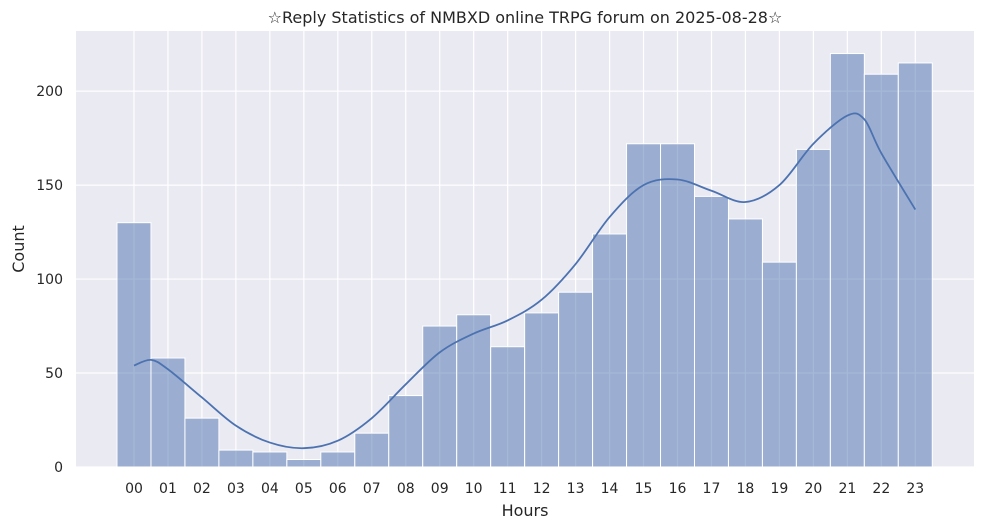  Describe the element at coordinates (18, 249) in the screenshot. I see `y-axis-title: Count` at that location.